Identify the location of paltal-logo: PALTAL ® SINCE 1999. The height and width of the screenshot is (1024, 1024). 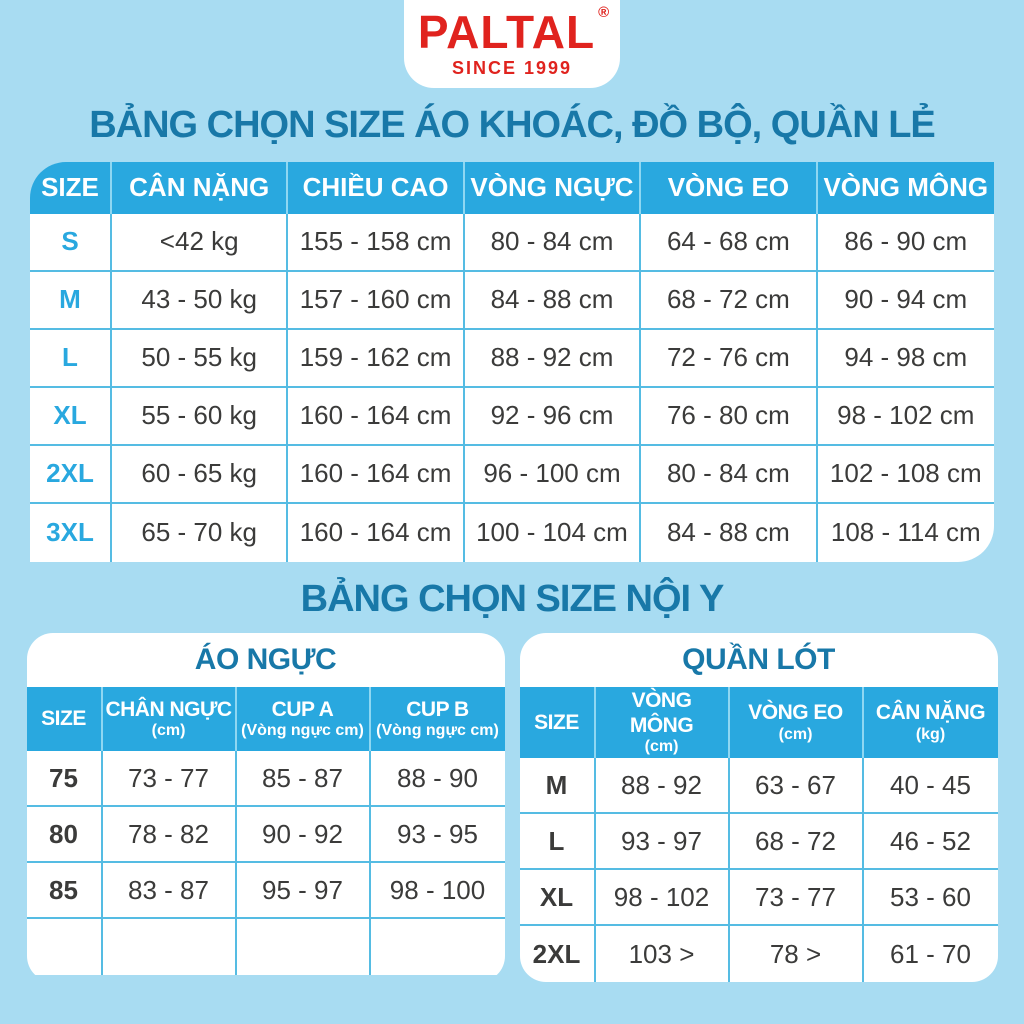
(512, 44).